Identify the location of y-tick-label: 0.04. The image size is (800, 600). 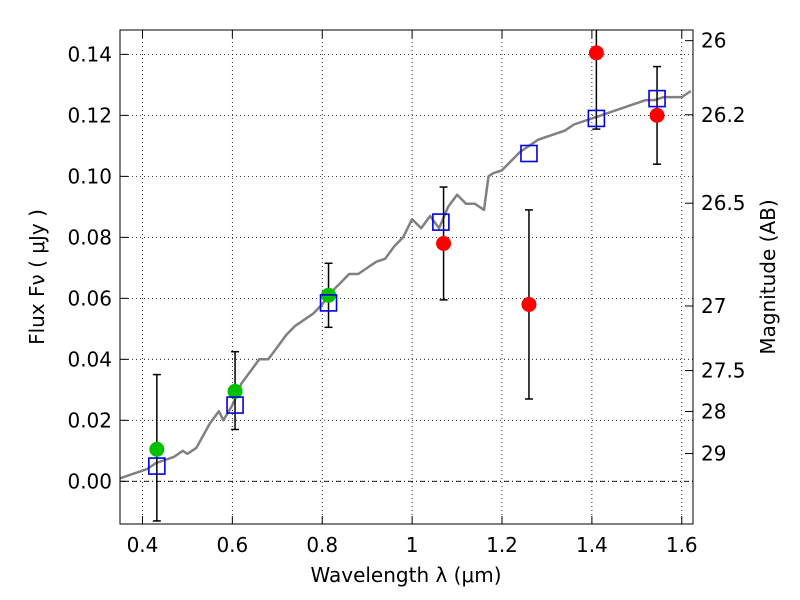
(89, 359).